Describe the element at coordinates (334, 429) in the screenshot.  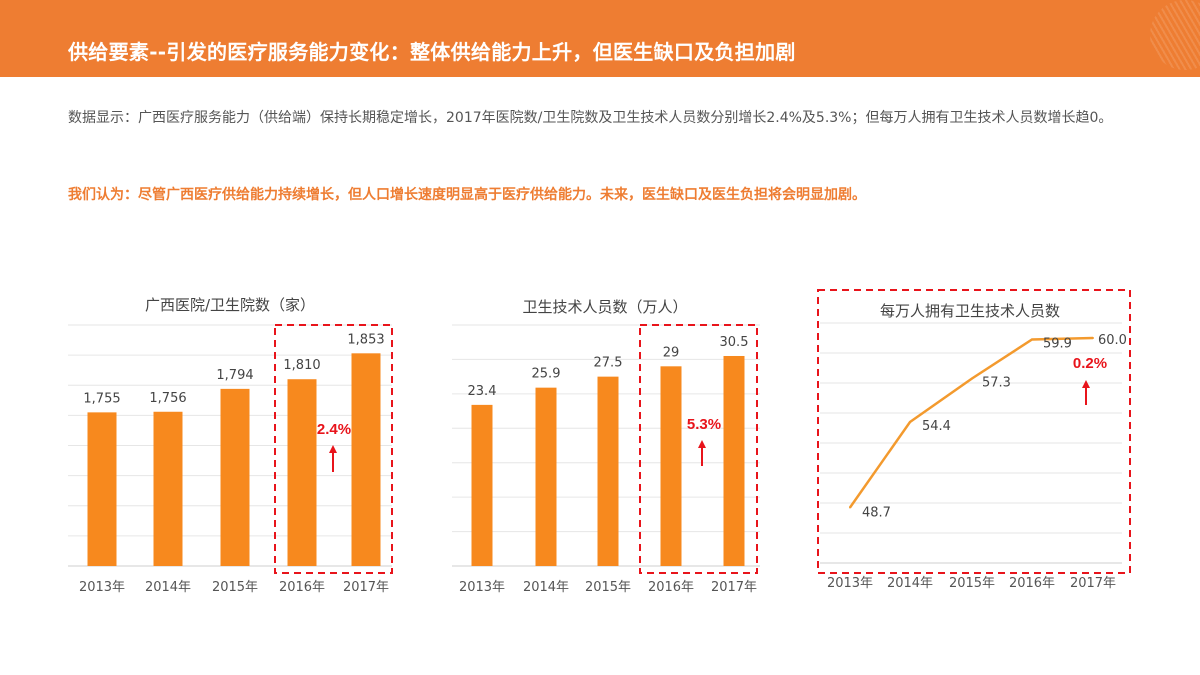
I see `growth-label: 2.4%` at that location.